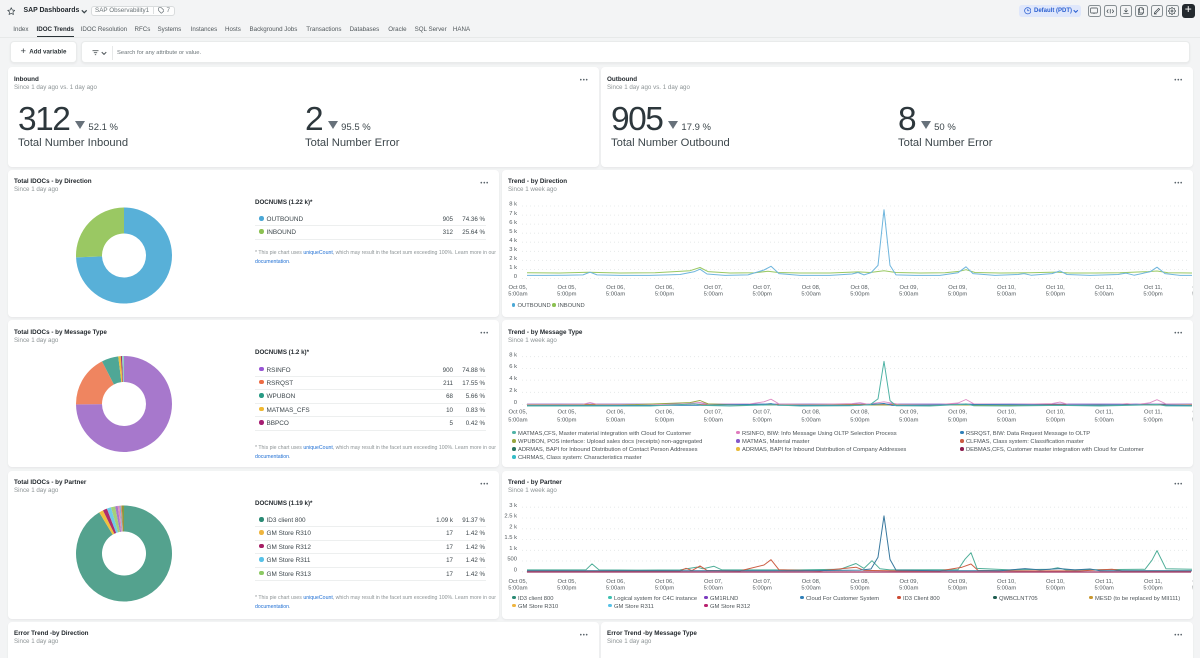  What do you see at coordinates (513, 250) in the screenshot?
I see `svg-text: 3 k` at bounding box center [513, 250].